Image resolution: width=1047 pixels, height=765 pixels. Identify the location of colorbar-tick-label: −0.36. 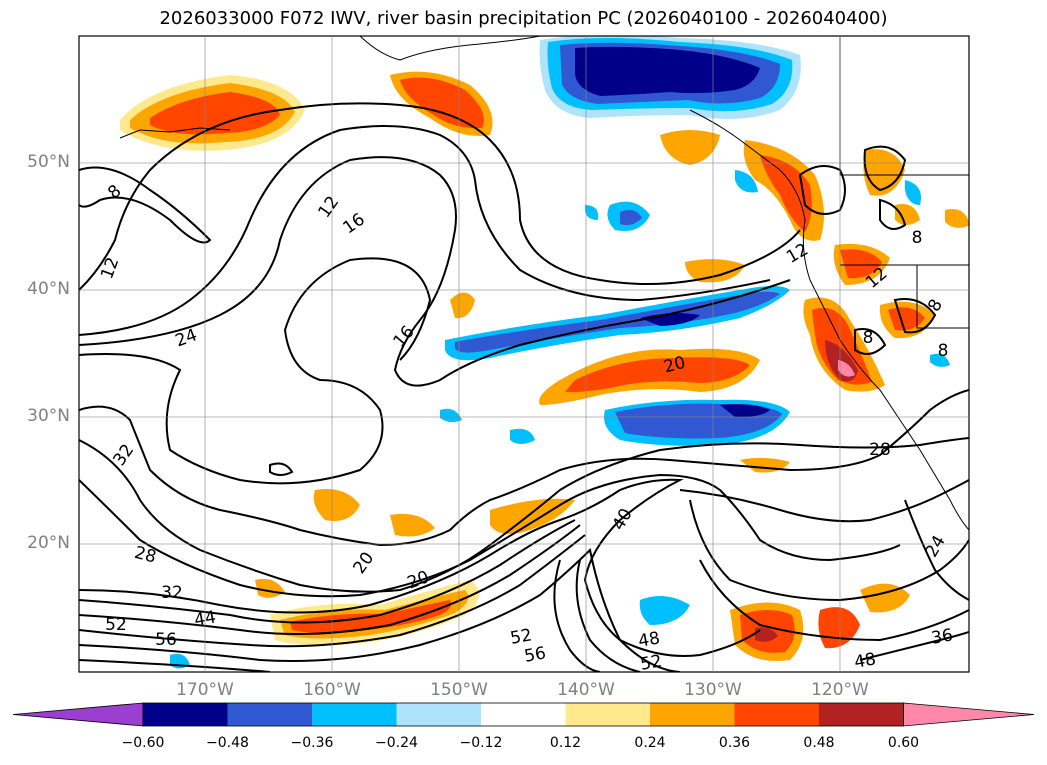
(312, 743).